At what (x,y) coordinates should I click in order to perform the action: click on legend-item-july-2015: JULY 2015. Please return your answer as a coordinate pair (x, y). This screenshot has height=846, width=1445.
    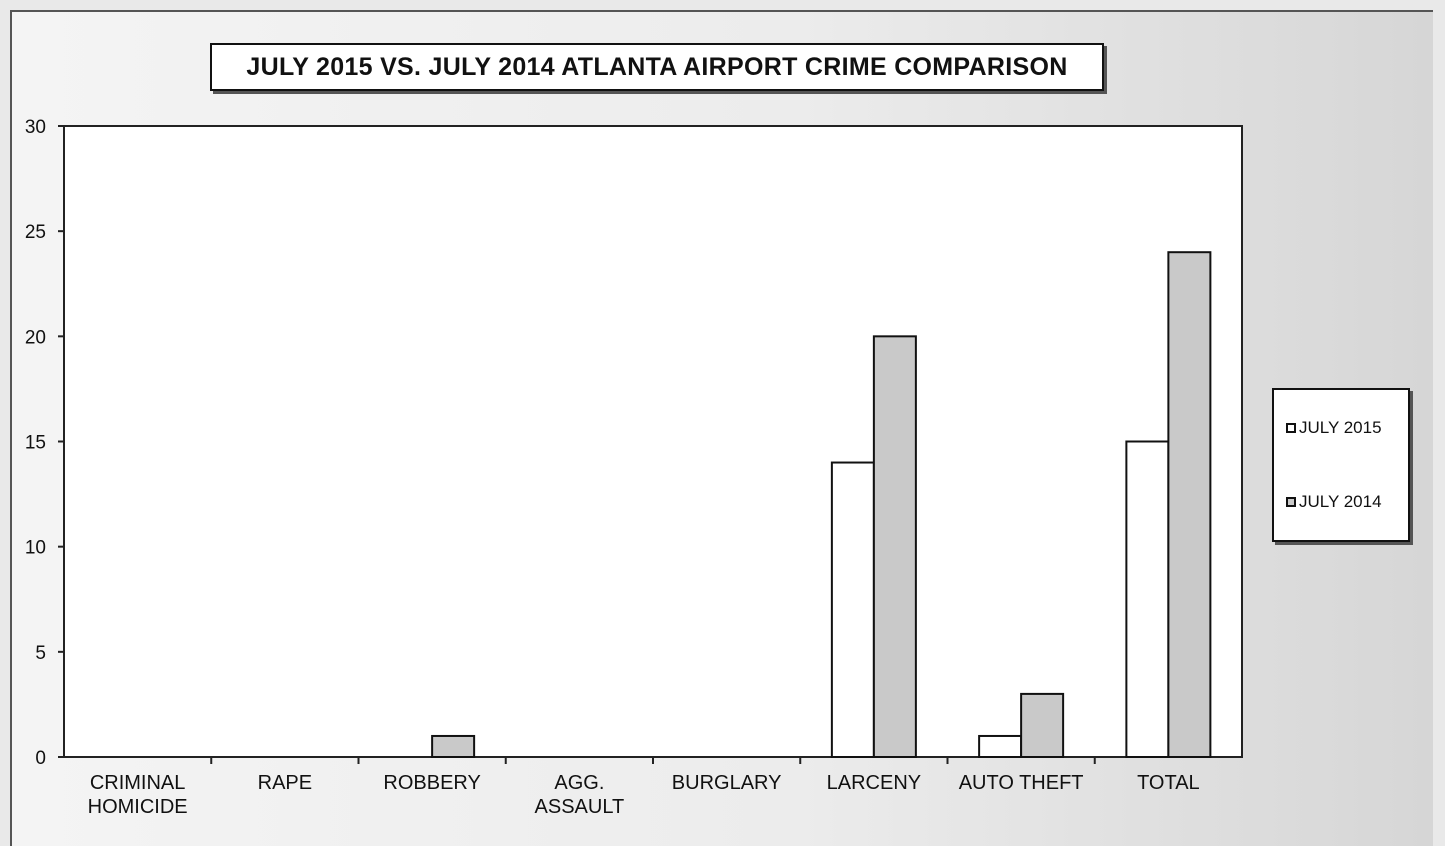
    Looking at the image, I should click on (1334, 428).